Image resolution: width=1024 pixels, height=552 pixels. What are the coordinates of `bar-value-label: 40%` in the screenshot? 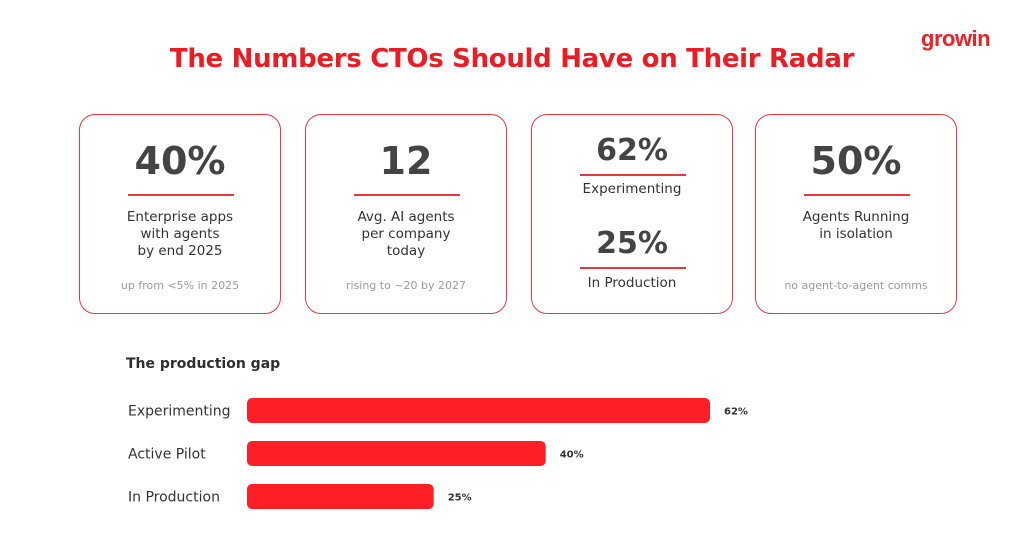 It's located at (572, 455).